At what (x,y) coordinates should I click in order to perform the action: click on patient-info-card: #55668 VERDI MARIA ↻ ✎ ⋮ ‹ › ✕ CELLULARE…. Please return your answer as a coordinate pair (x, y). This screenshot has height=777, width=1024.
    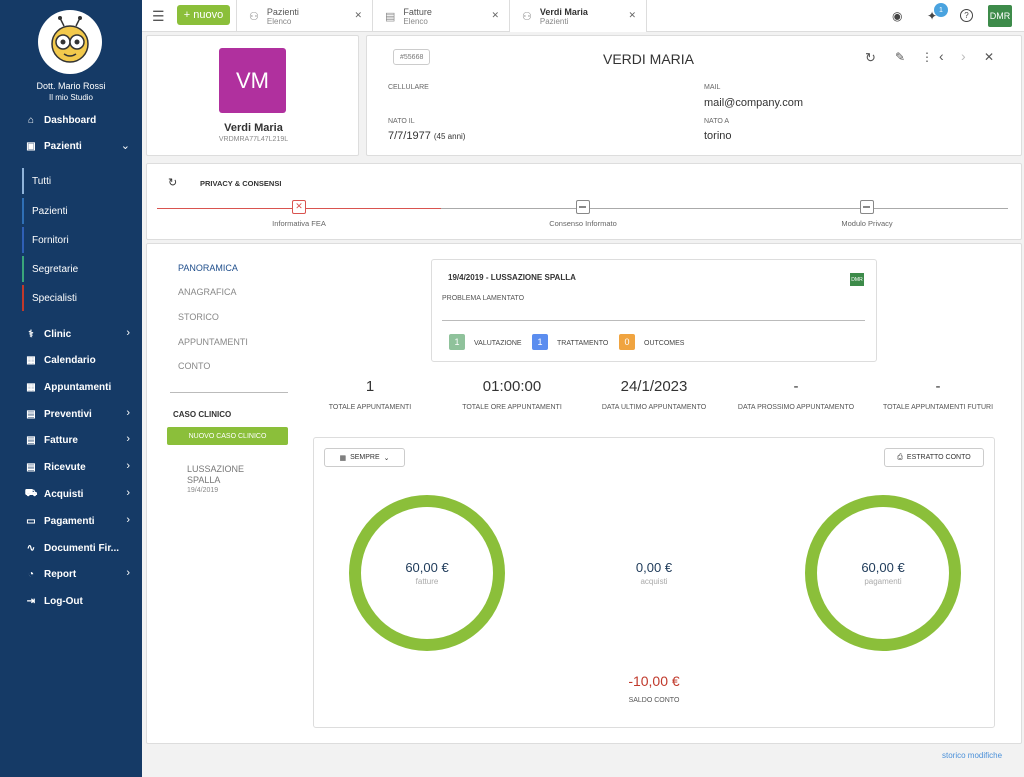
    Looking at the image, I should click on (694, 95).